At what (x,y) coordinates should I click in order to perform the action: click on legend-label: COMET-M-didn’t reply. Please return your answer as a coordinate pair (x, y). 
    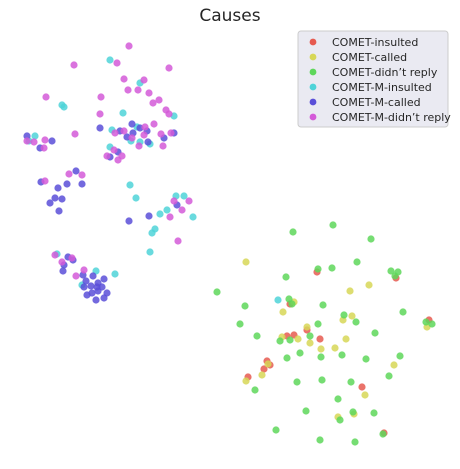
    Looking at the image, I should click on (391, 117).